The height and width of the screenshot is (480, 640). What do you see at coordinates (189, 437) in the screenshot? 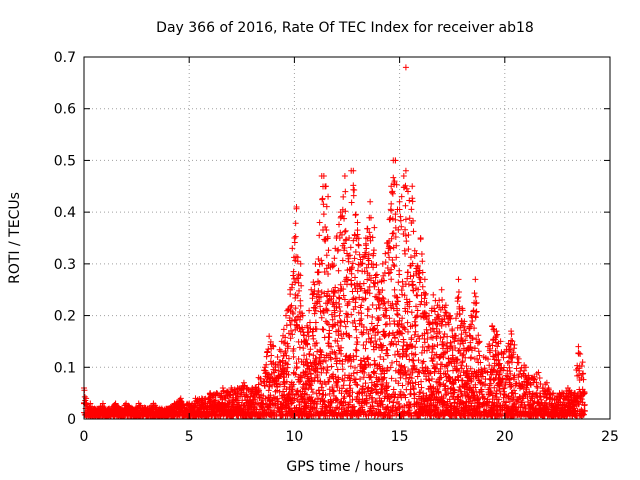
I see `x-tick-label: 5` at bounding box center [189, 437].